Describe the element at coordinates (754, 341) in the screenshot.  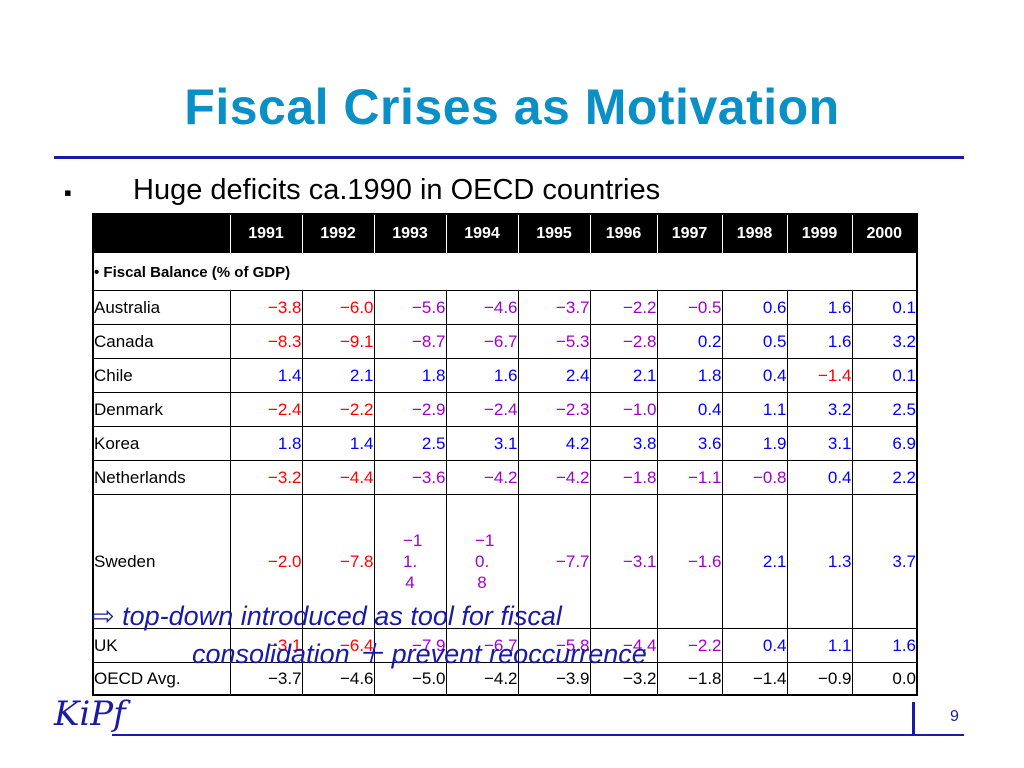
I see `value-cell: 0.5` at that location.